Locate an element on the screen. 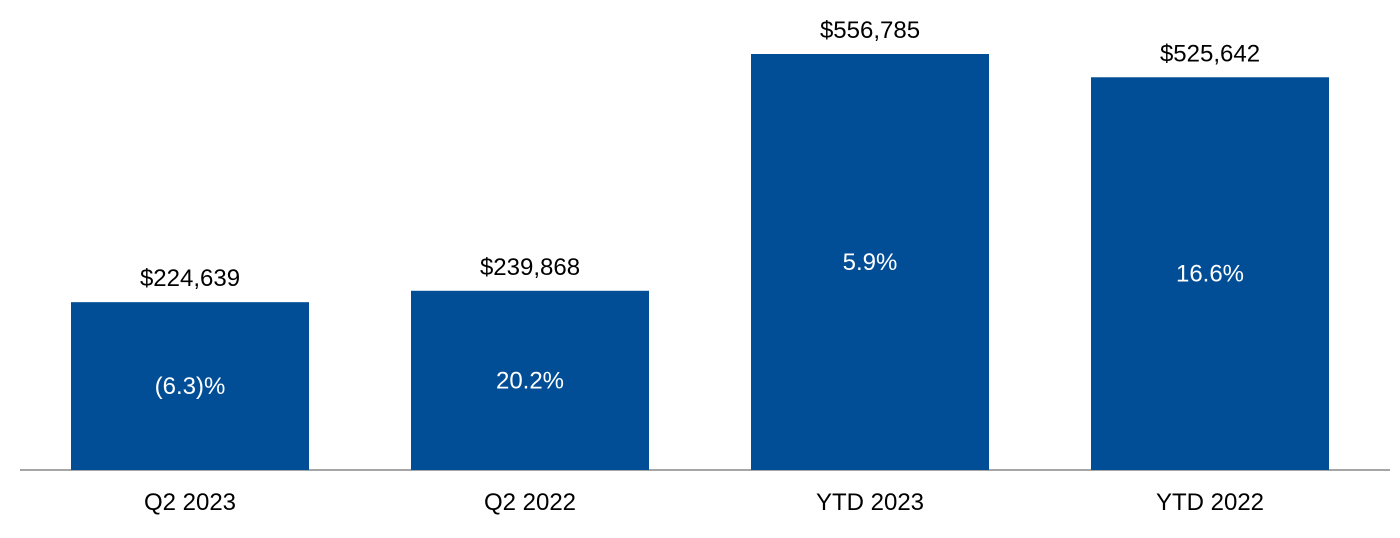 This screenshot has width=1400, height=538. bar-ytd-2023 is located at coordinates (870, 262).